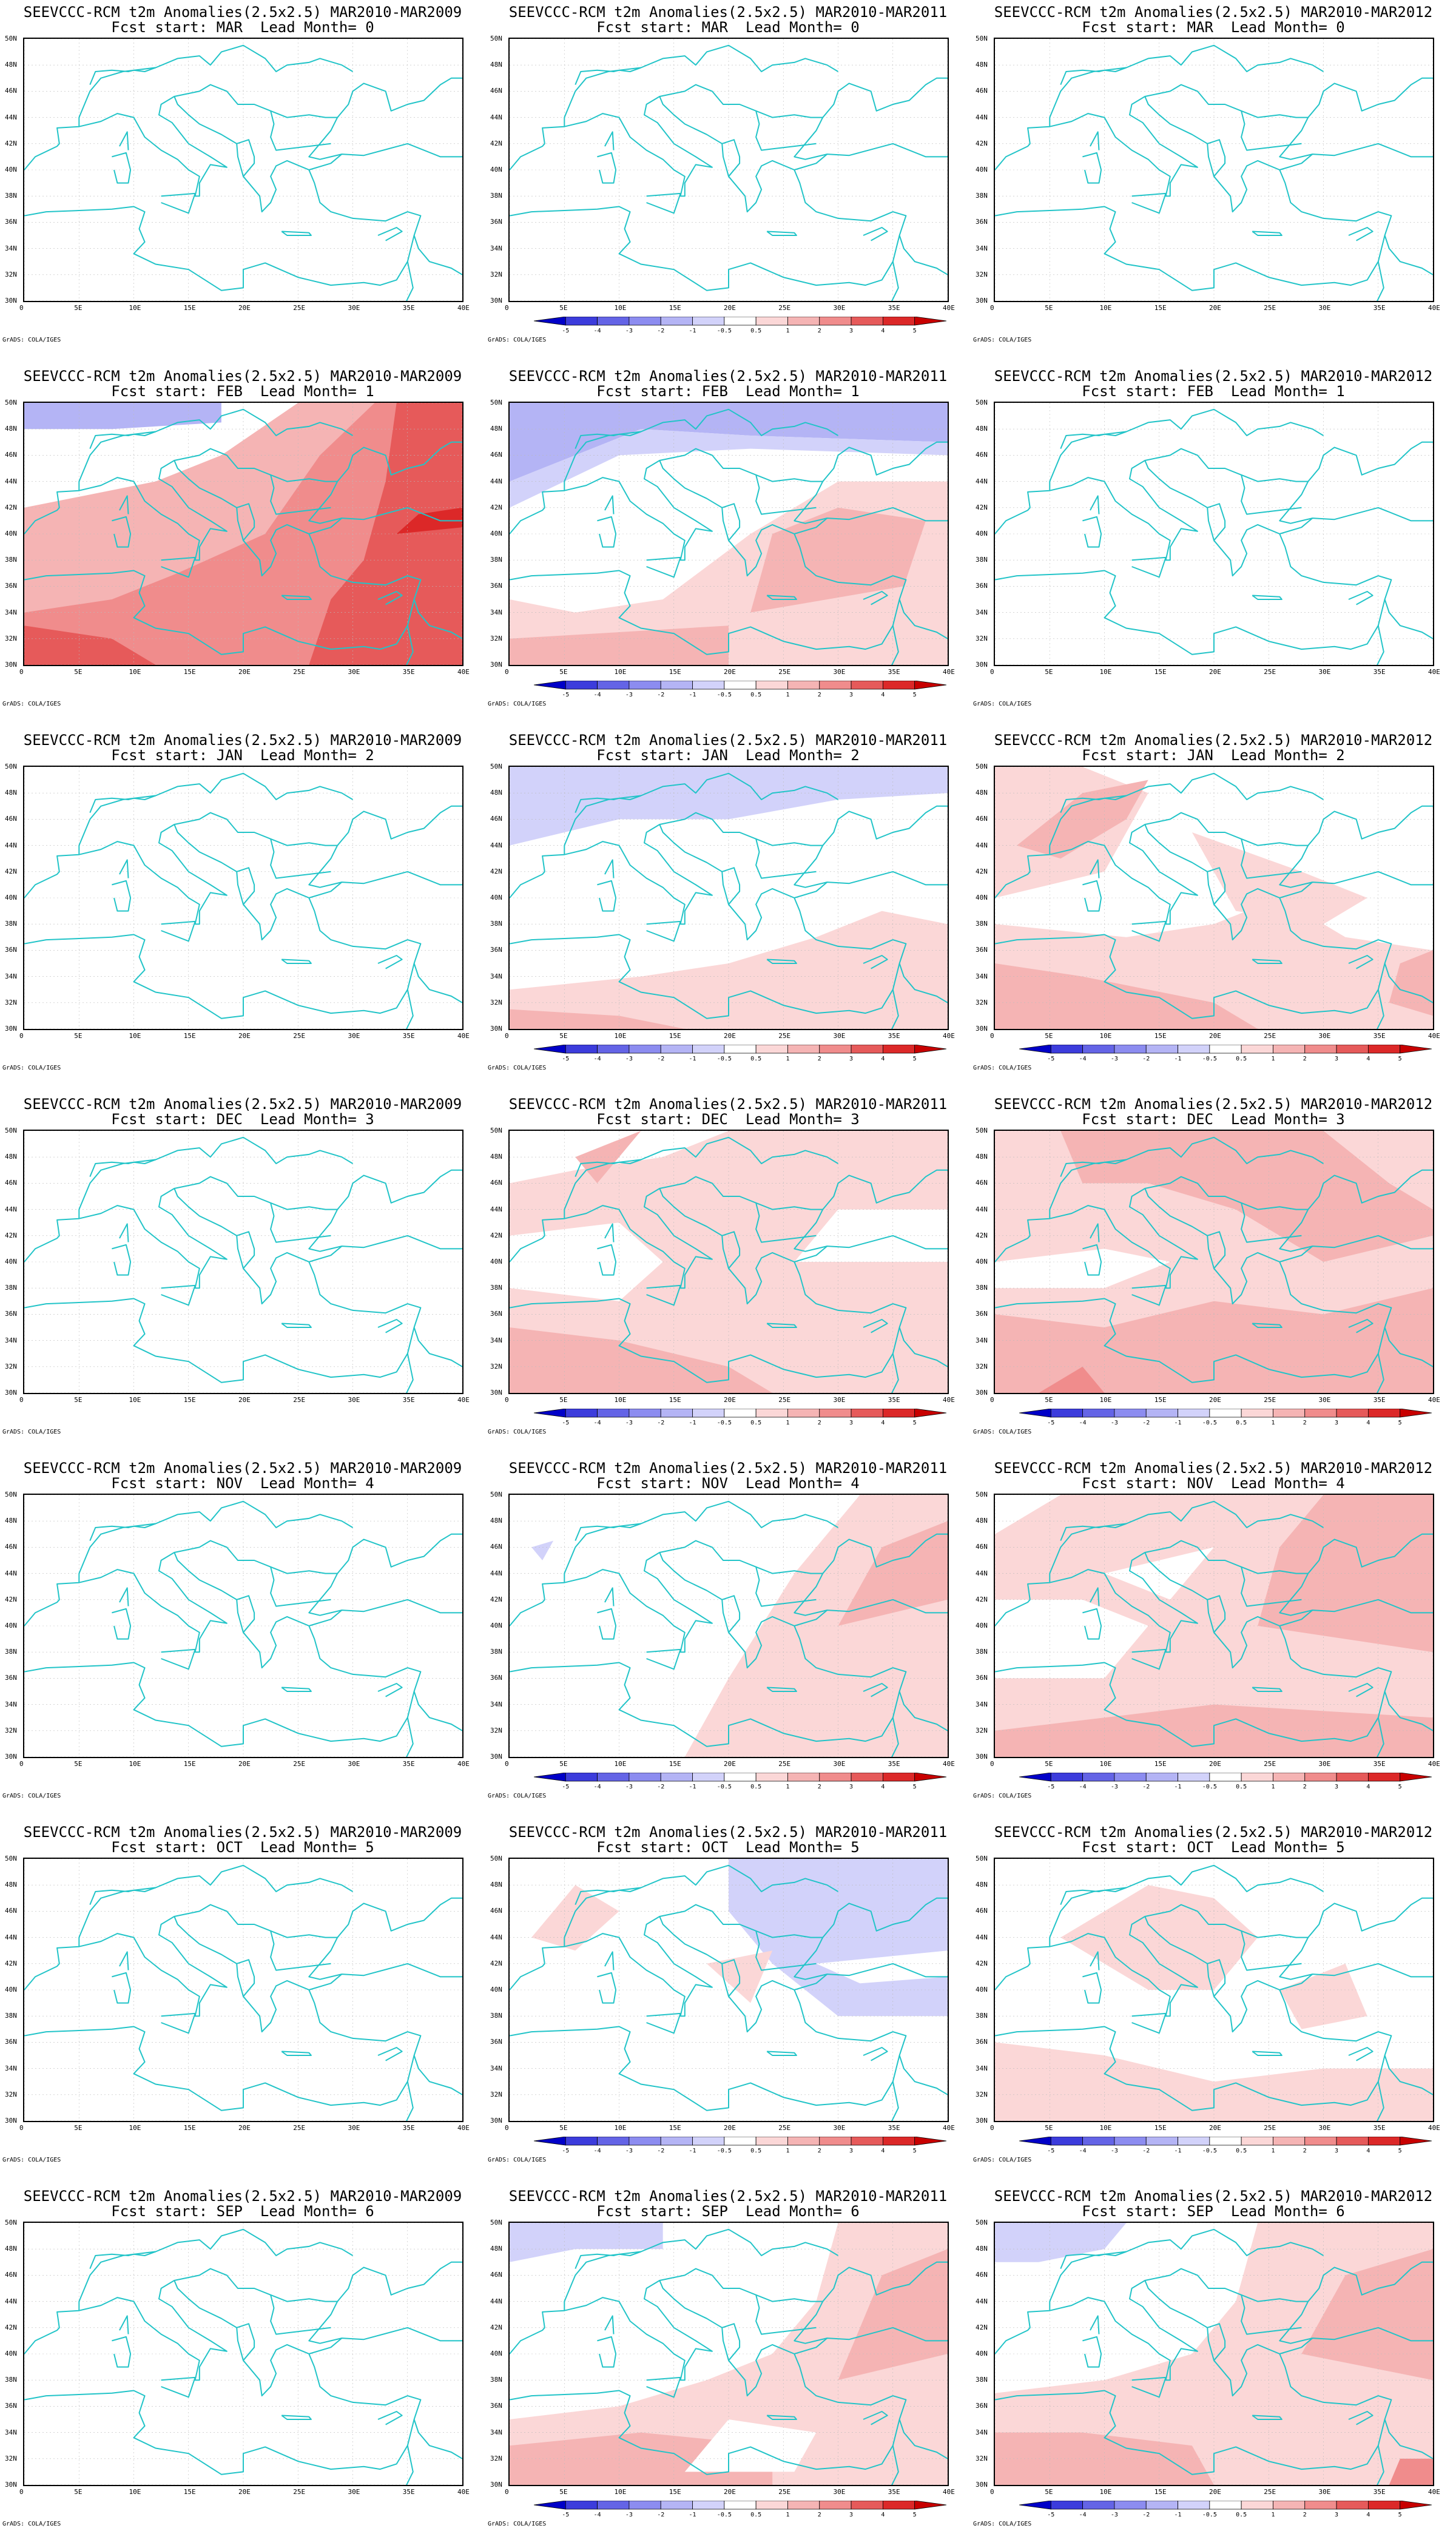 Image resolution: width=1456 pixels, height=2548 pixels. I want to click on panel-subtitle: Fcst start: FEB Lead Month= 1, so click(1213, 391).